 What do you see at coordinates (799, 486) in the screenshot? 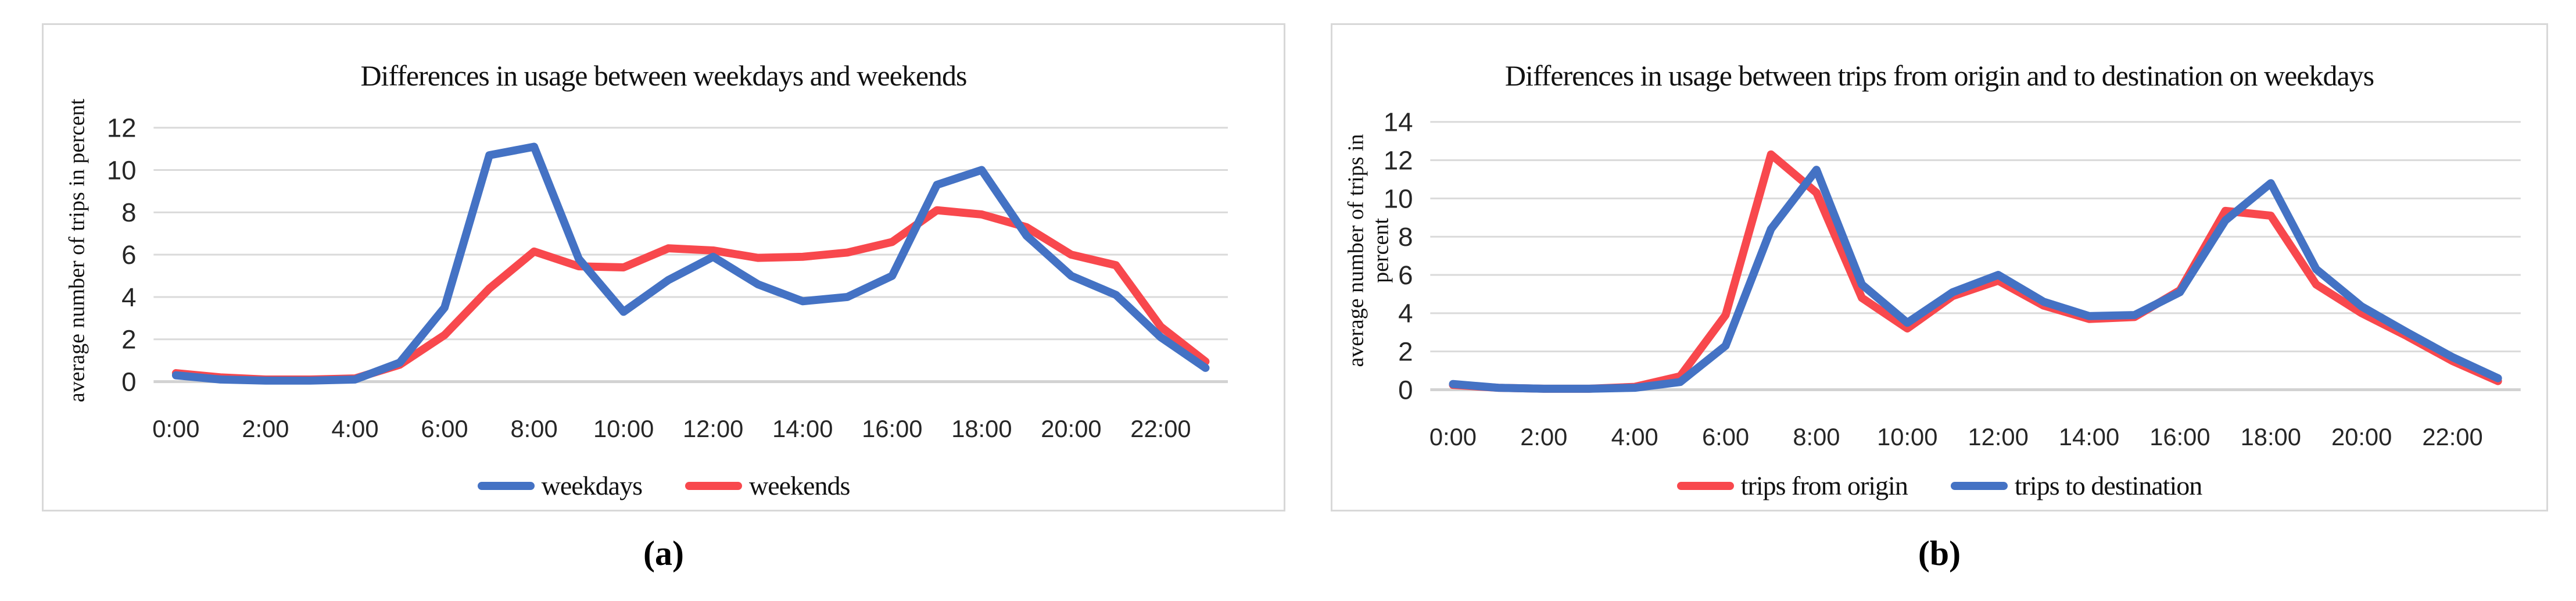
I see `legend-label: weekends` at bounding box center [799, 486].